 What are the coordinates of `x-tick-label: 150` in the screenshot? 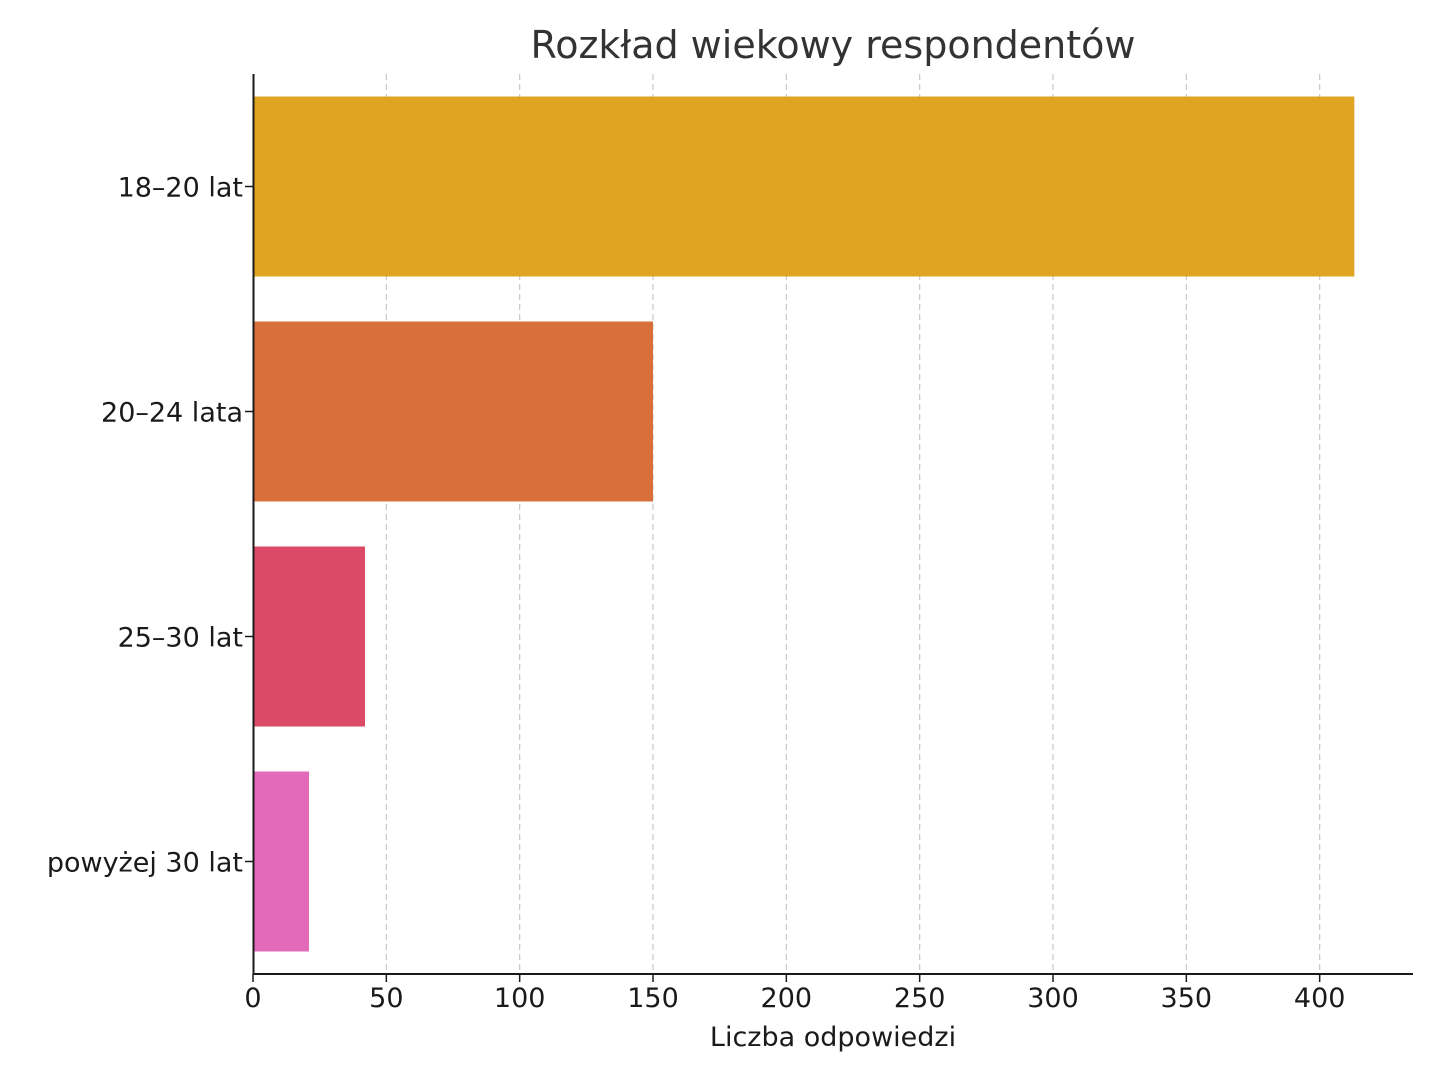 It's located at (653, 998).